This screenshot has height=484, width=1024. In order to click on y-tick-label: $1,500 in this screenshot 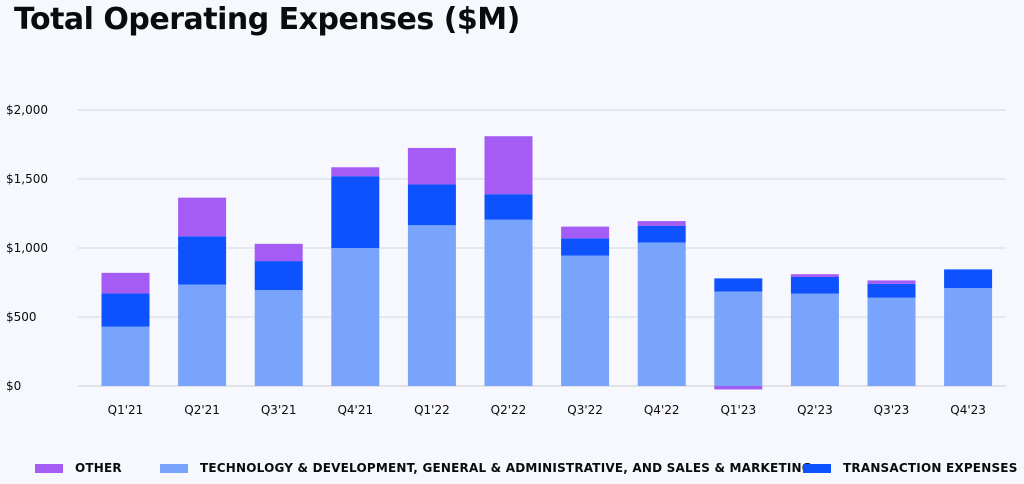, I will do `click(27, 179)`.